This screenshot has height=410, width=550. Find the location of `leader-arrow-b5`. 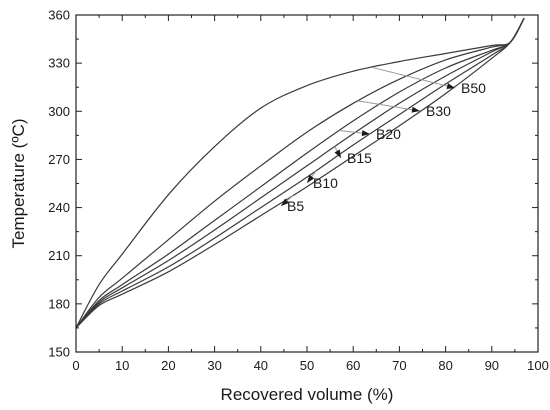

leader-arrow-b5 is located at coordinates (285, 202).